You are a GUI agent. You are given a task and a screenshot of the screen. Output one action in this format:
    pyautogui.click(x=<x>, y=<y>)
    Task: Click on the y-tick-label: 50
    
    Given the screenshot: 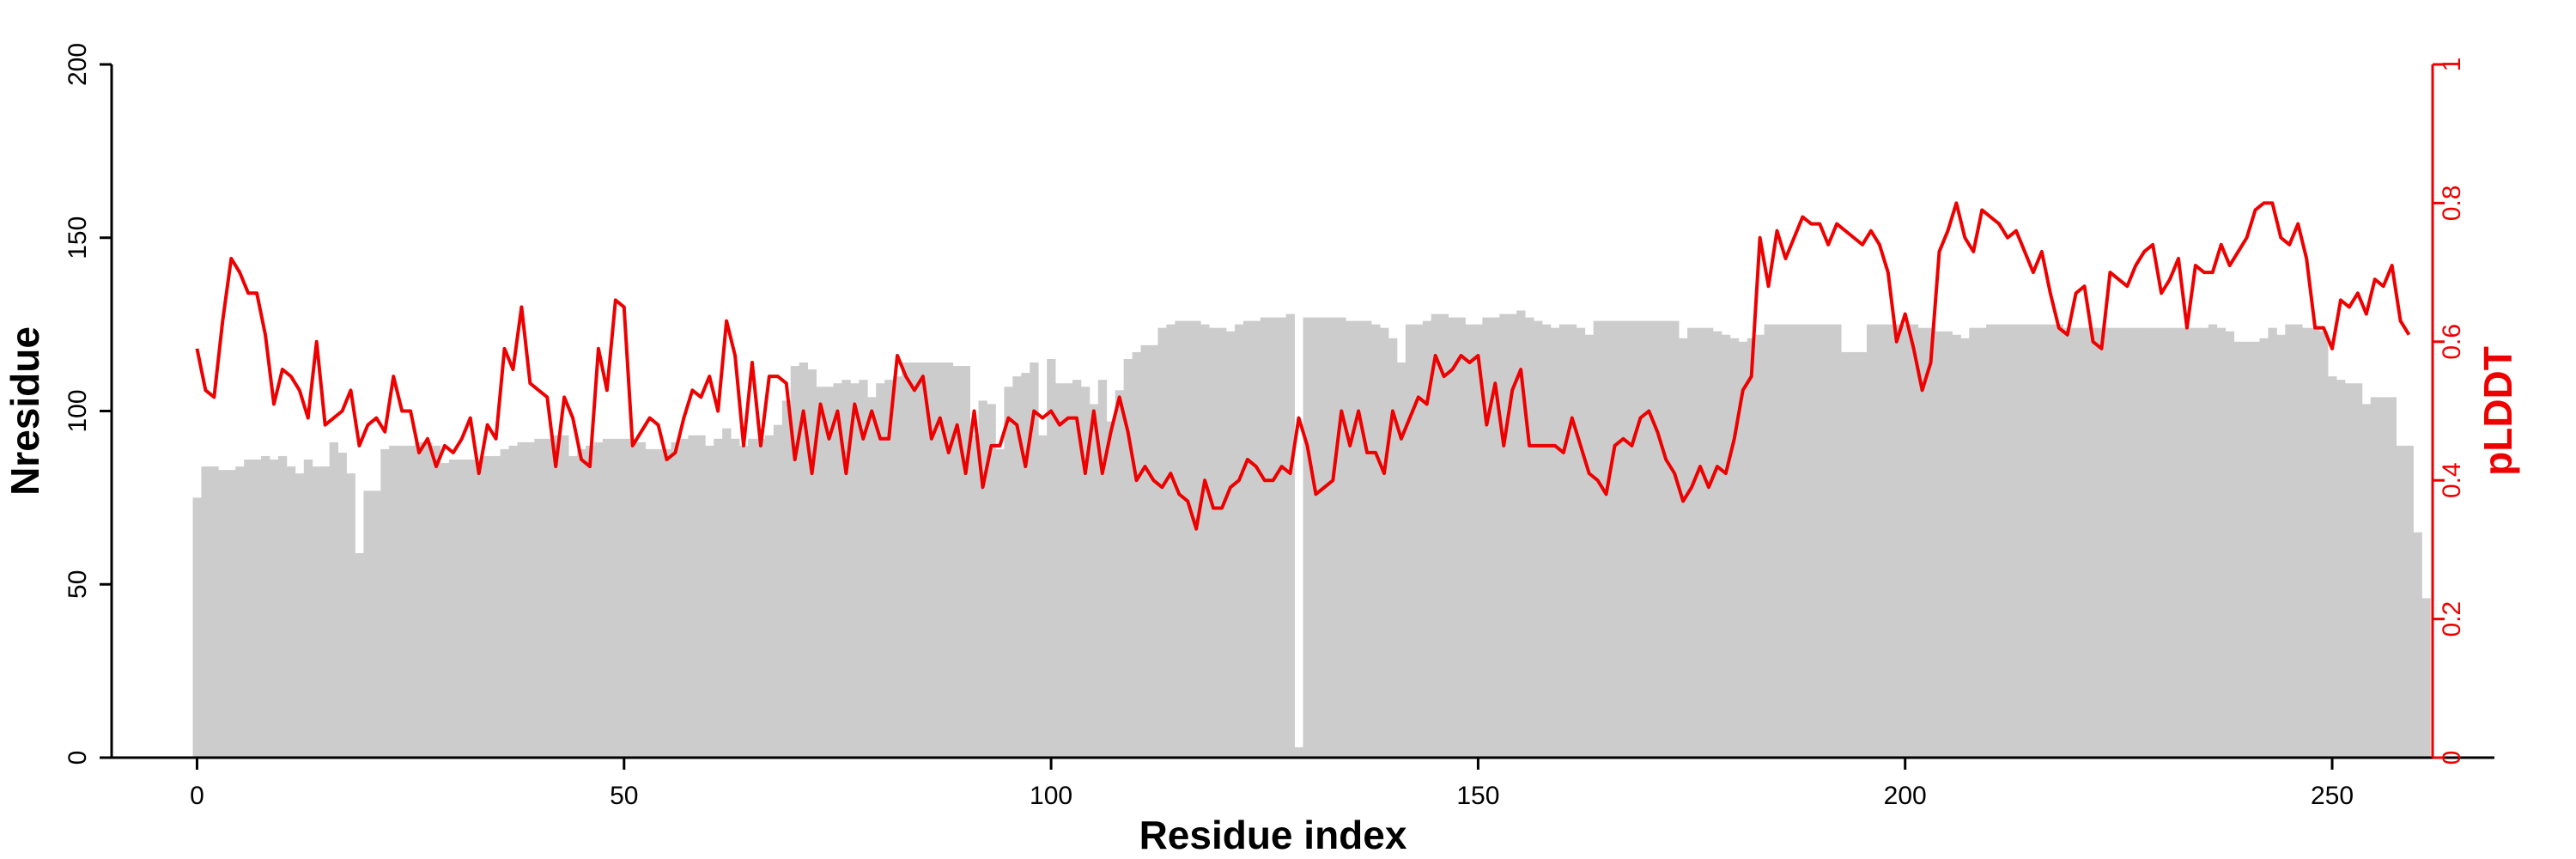 What is the action you would take?
    pyautogui.click(x=78, y=585)
    